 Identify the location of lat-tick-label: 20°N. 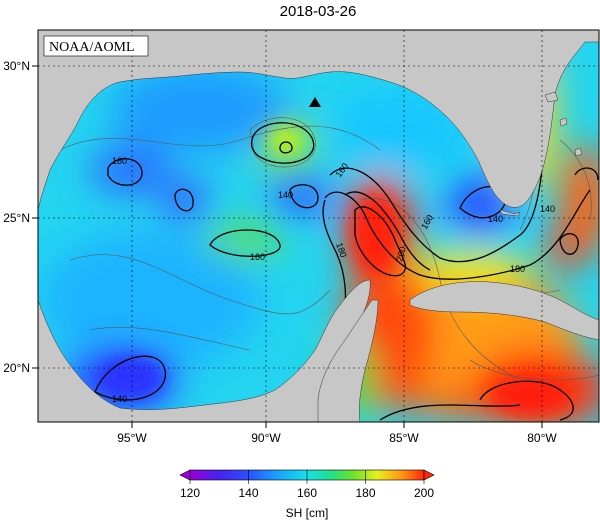
(16, 368).